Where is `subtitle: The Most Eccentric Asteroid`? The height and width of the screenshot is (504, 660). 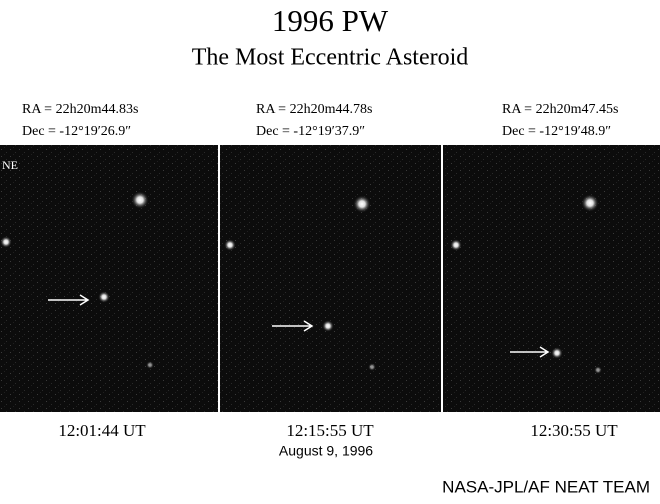 subtitle: The Most Eccentric Asteroid is located at coordinates (330, 58).